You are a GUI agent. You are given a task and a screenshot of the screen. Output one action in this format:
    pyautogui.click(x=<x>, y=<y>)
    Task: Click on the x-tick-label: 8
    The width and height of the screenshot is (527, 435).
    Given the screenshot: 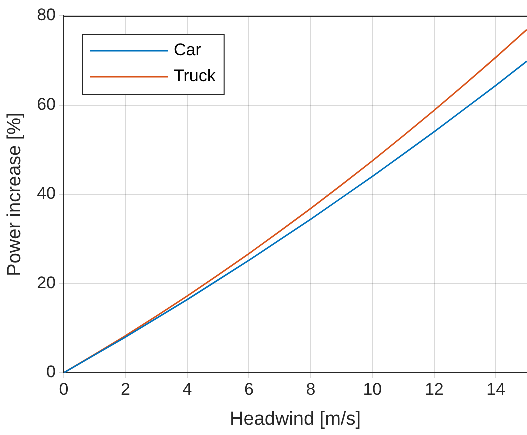 What is the action you would take?
    pyautogui.click(x=311, y=389)
    